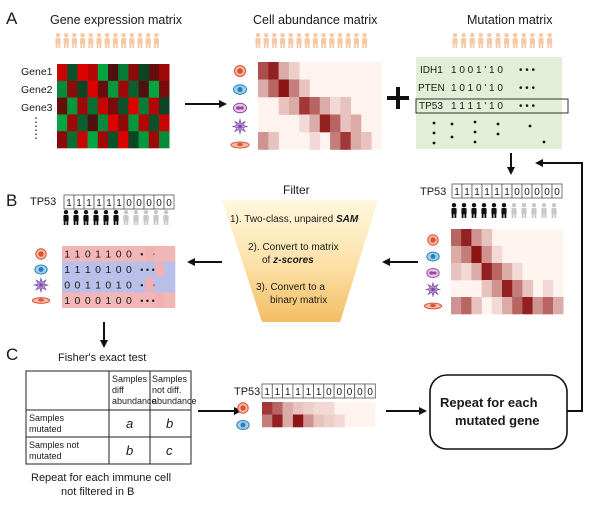  Describe the element at coordinates (43, 202) in the screenshot. I see `tp53-label-left: TP53` at that location.